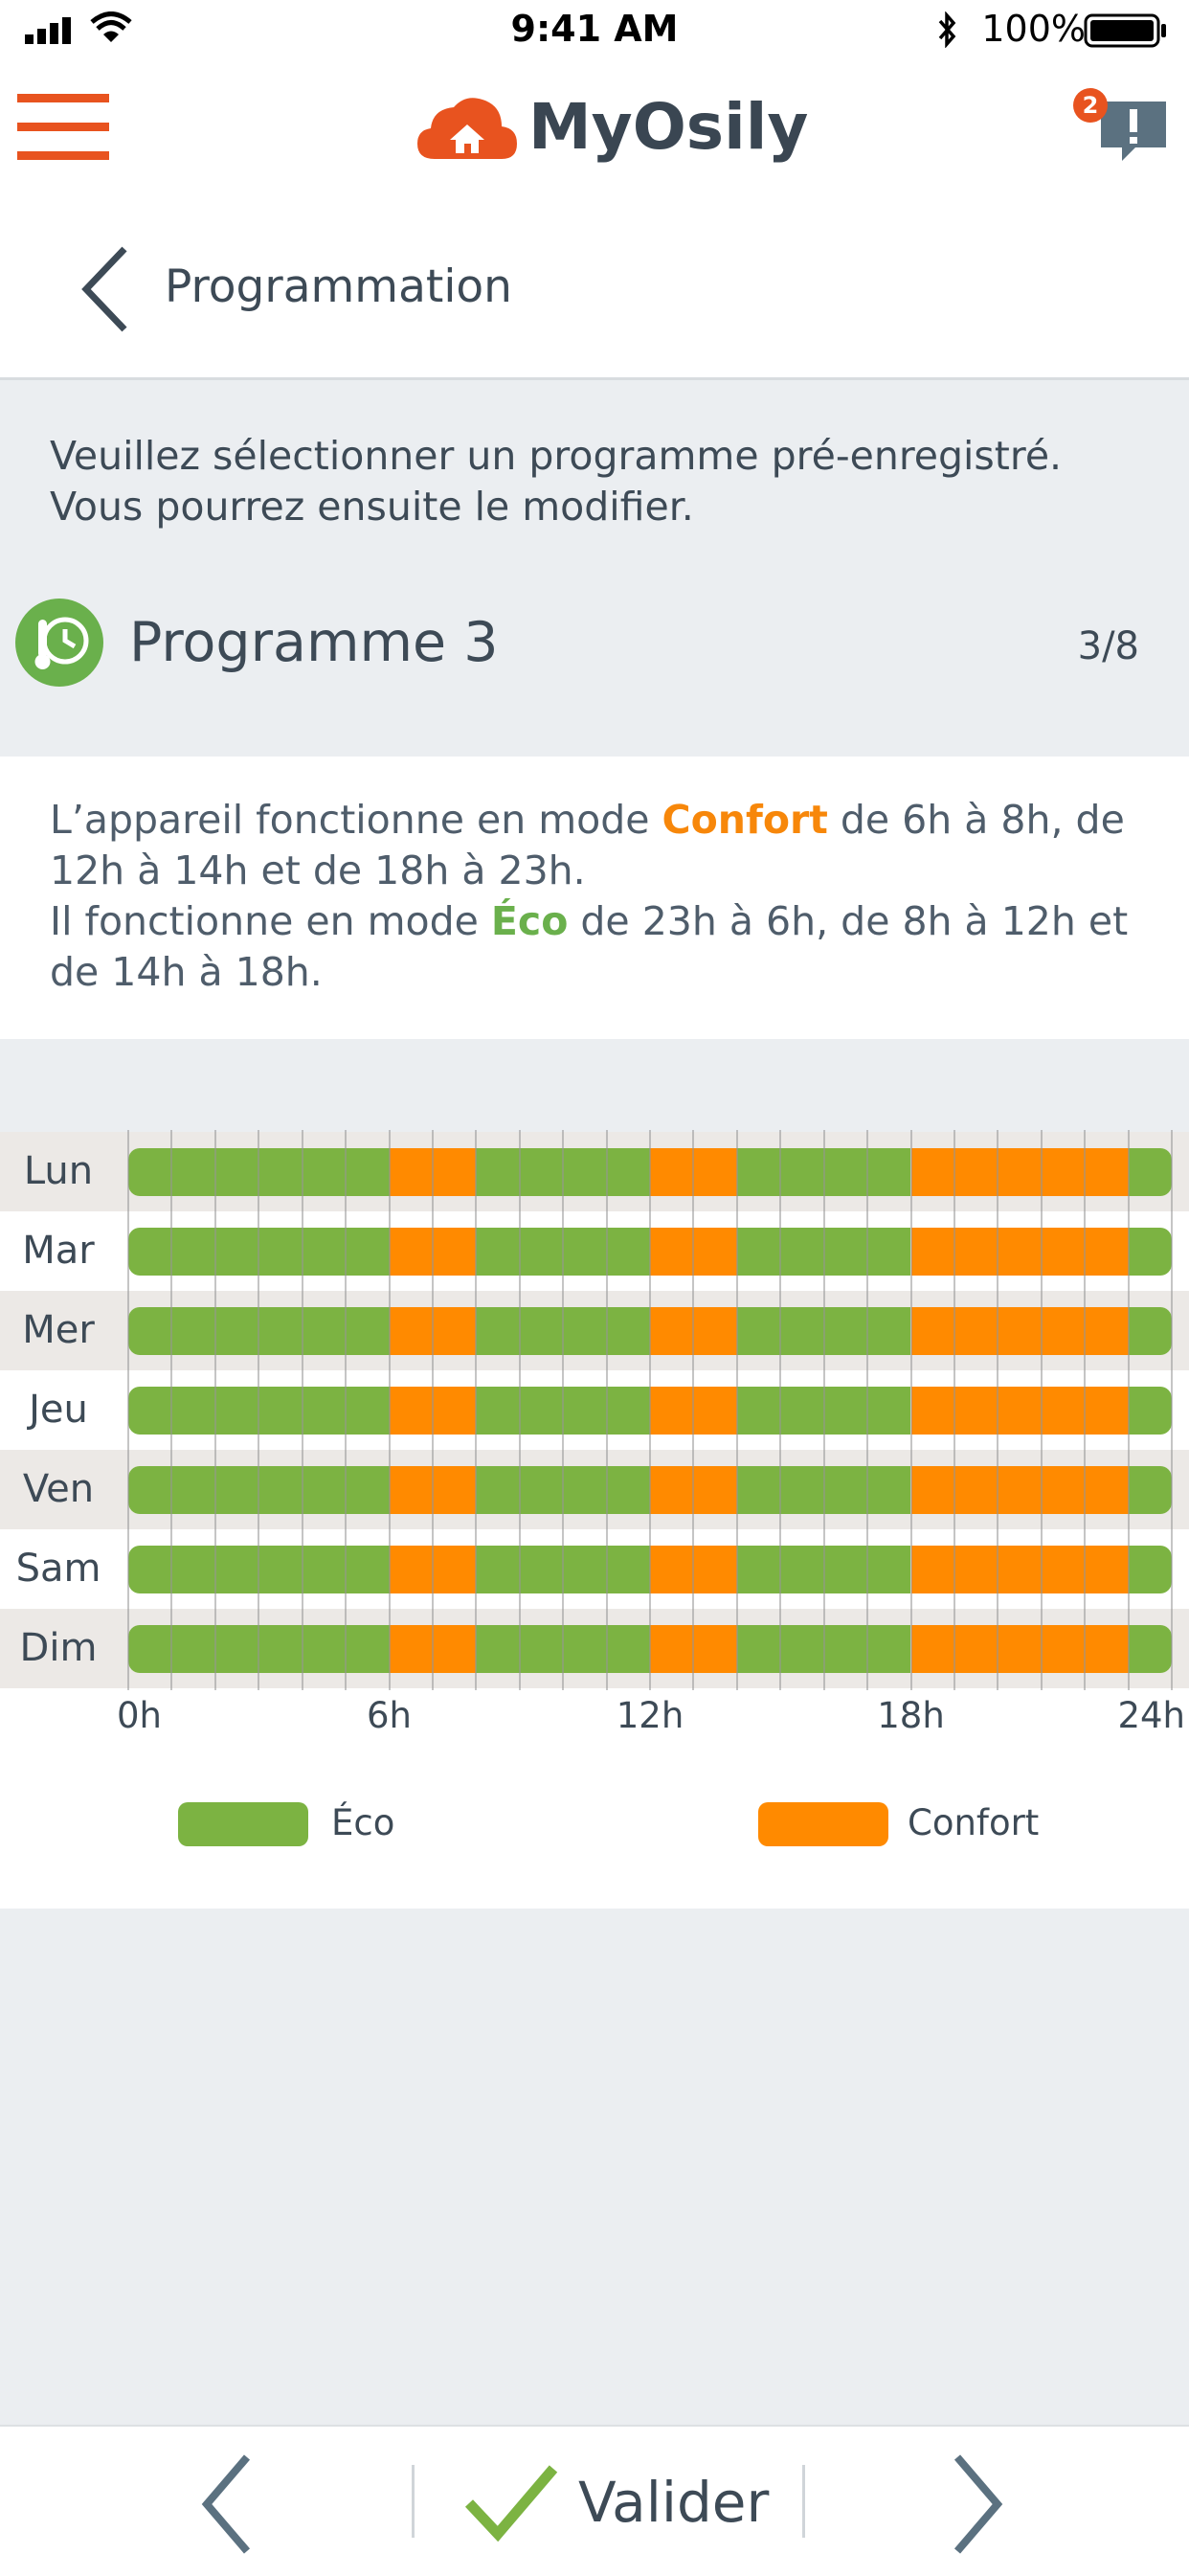 The width and height of the screenshot is (1189, 2576). What do you see at coordinates (48, 30) in the screenshot?
I see `signal-icon` at bounding box center [48, 30].